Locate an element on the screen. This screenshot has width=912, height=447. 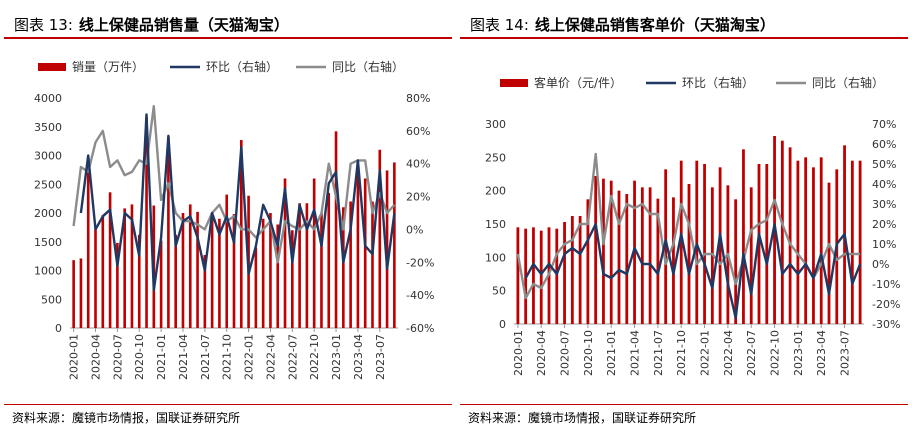
y-tick-label: 0 is located at coordinates (58, 328).